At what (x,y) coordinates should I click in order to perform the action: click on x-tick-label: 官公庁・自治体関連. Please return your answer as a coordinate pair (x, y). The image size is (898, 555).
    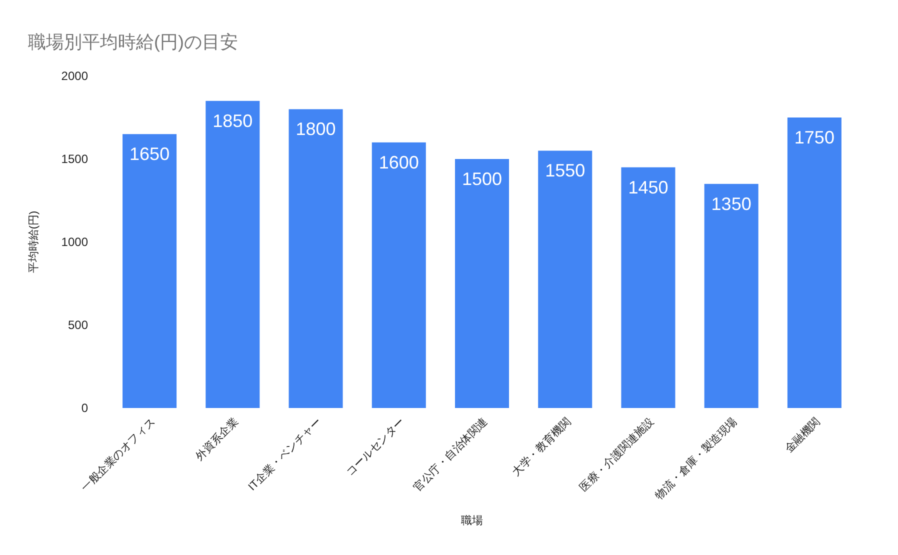
    Looking at the image, I should click on (450, 454).